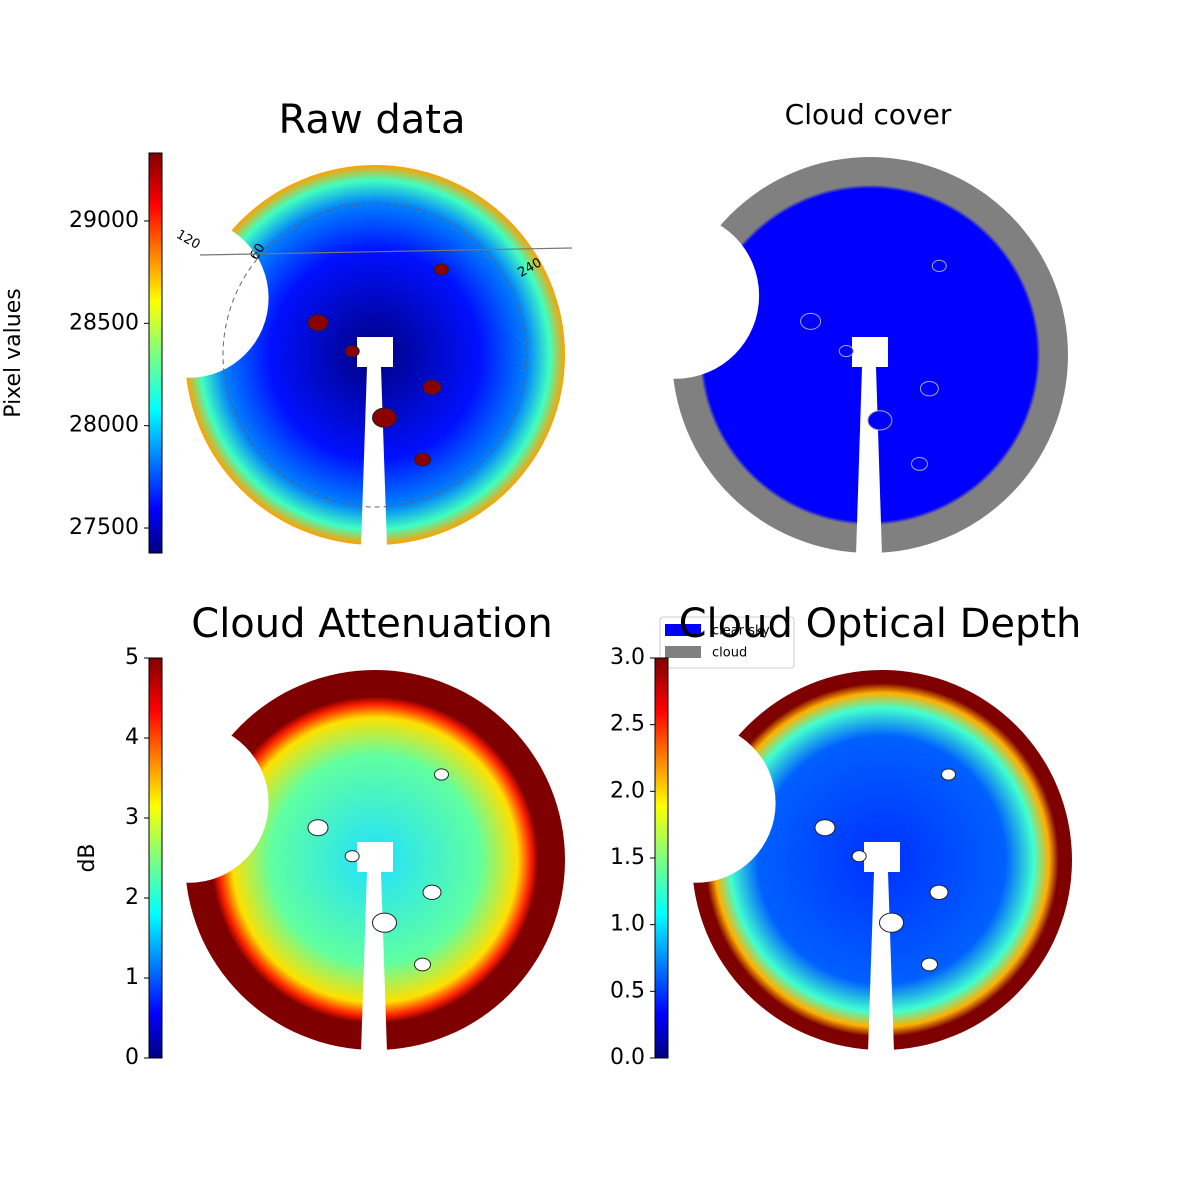 This screenshot has height=1200, width=1200. What do you see at coordinates (627, 1057) in the screenshot?
I see `colorbar-tick-label: 0.0` at bounding box center [627, 1057].